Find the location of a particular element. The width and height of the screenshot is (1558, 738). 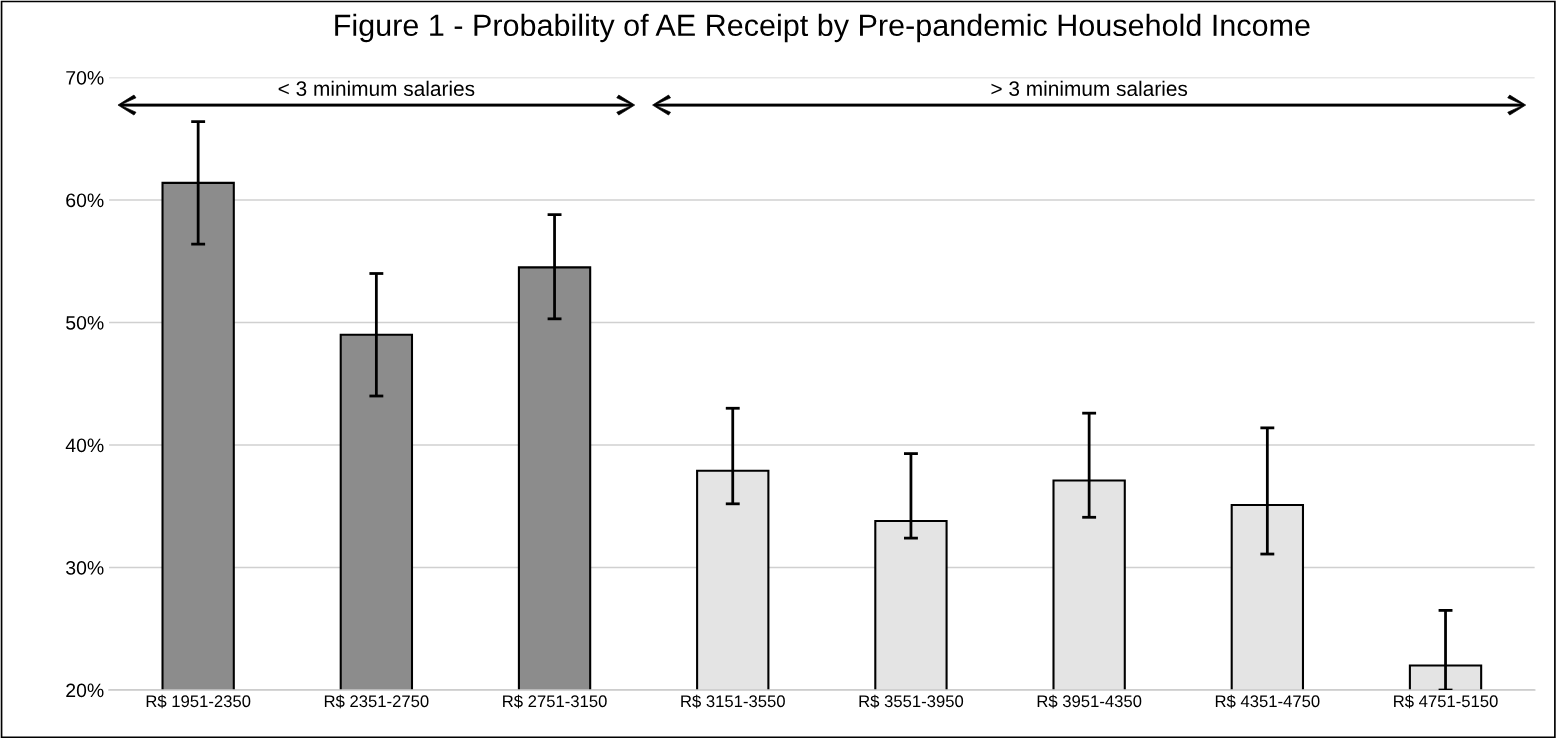

annotation: < 3 minimum salaries is located at coordinates (376, 88).